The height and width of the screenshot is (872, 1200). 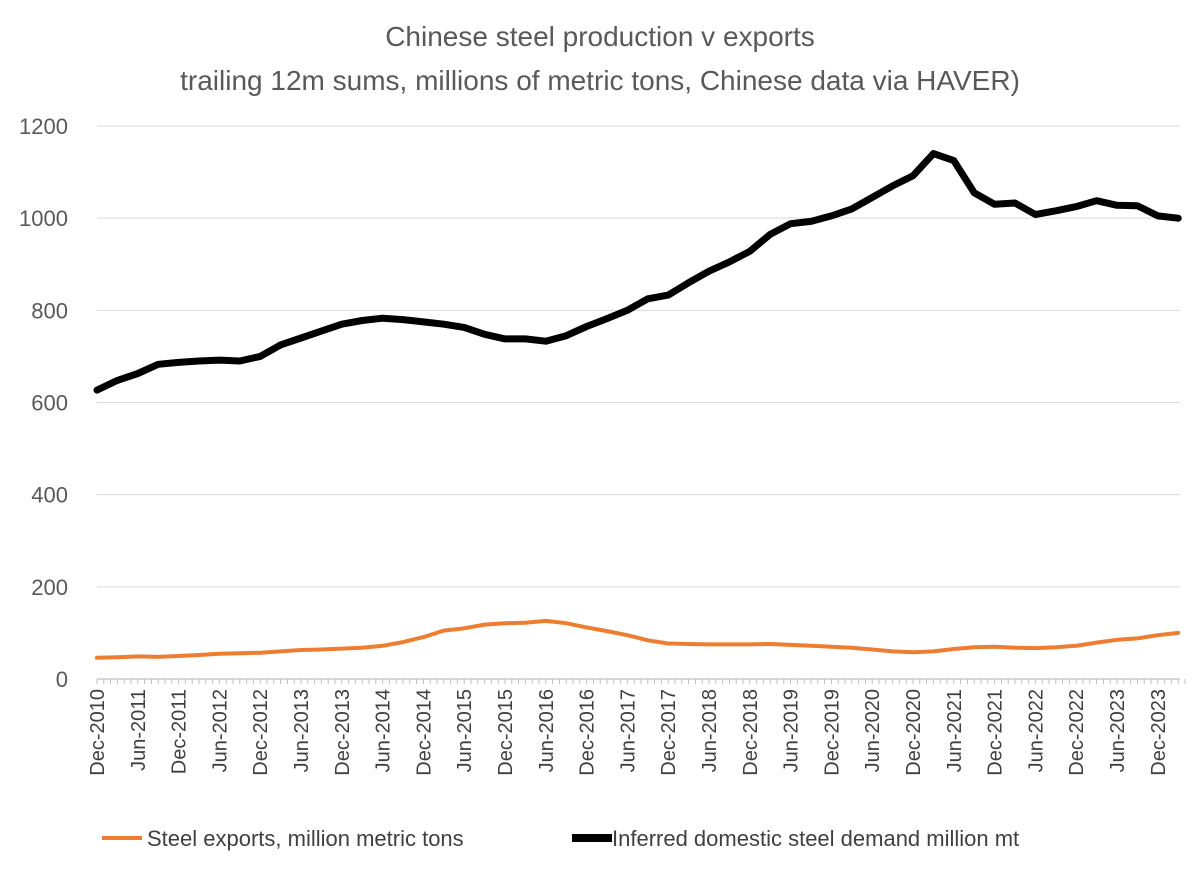 I want to click on legend-label-exports: Steel exports, million metric tons, so click(x=305, y=838).